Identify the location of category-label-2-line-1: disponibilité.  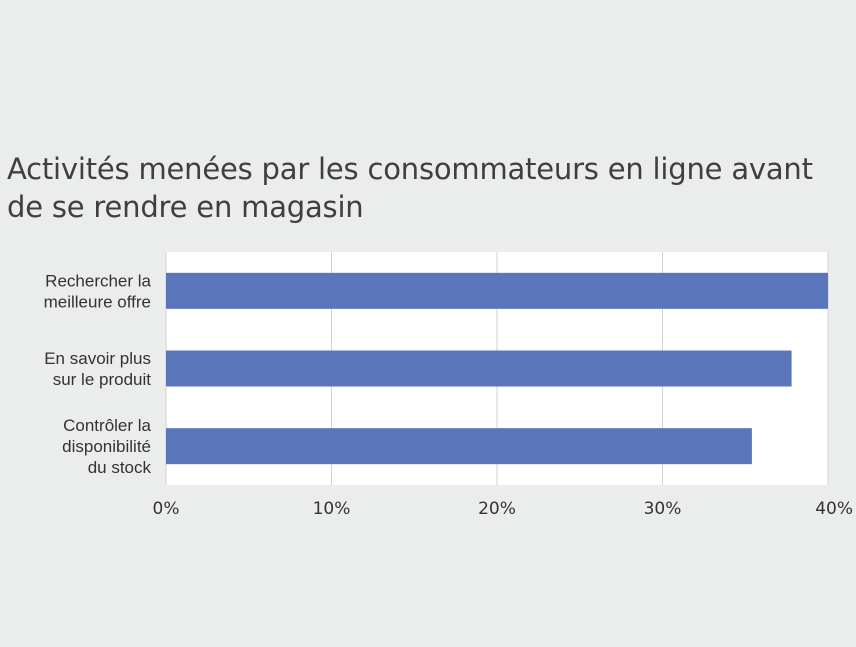
(106, 446).